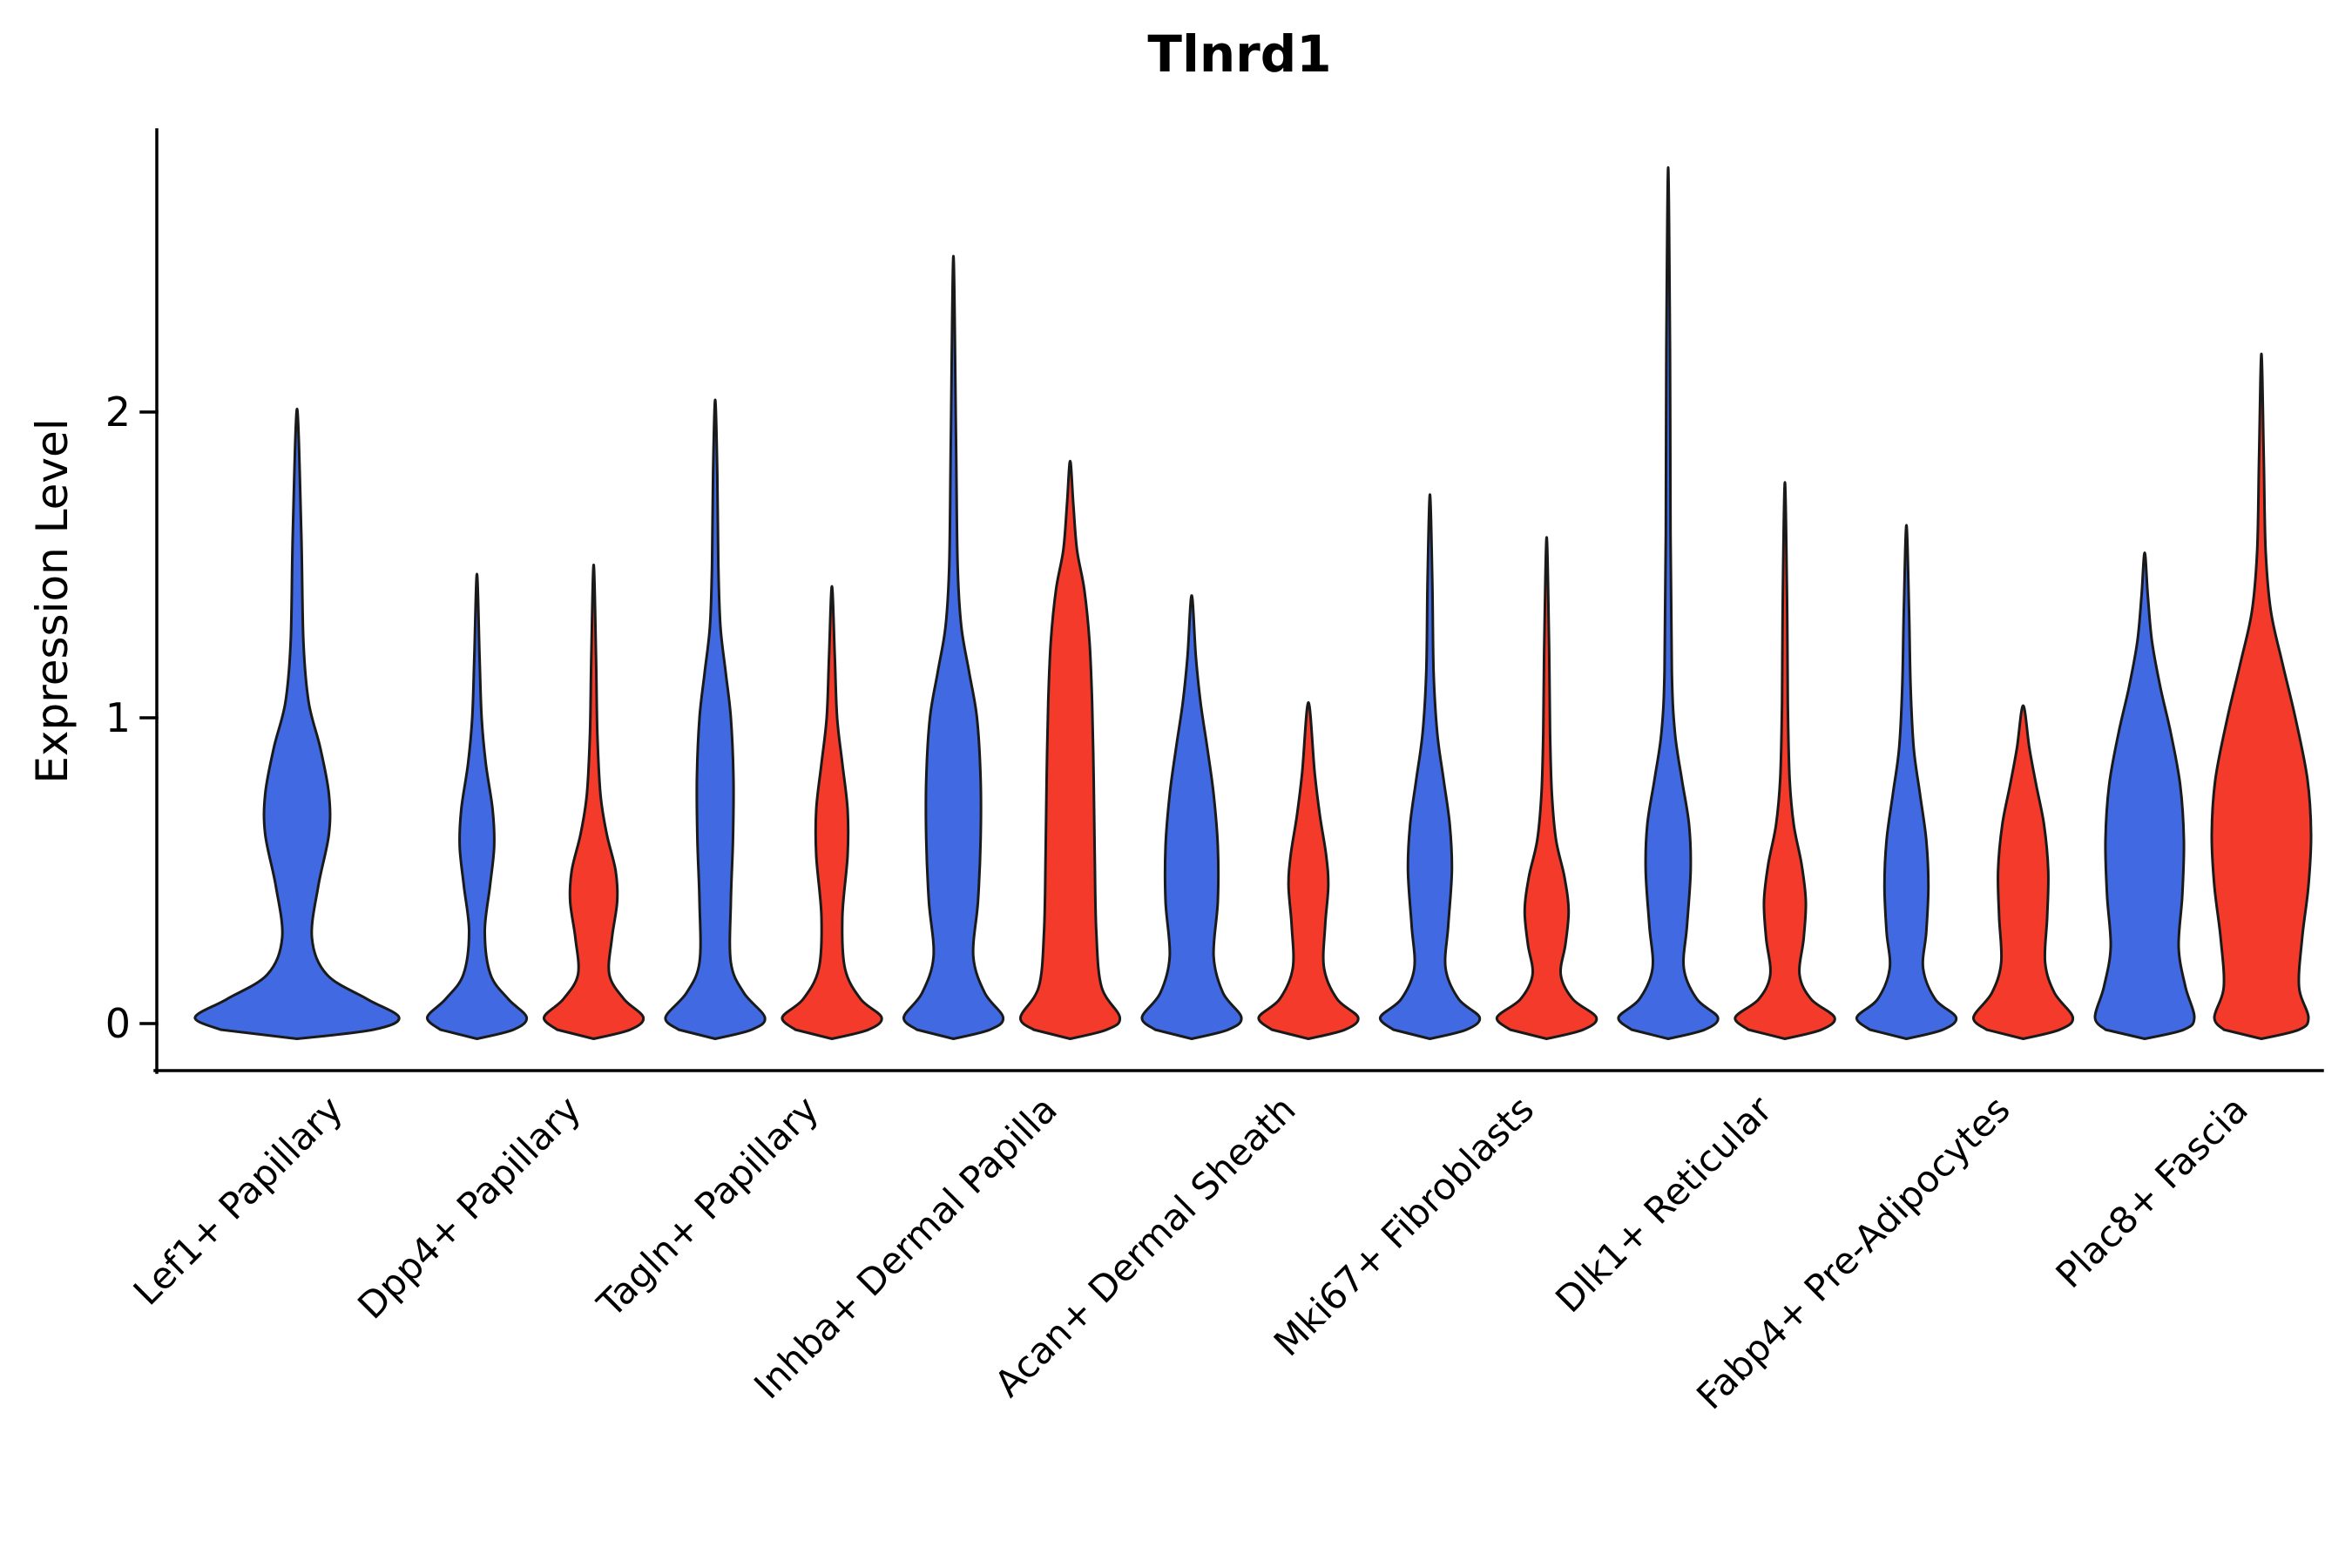 The image size is (2352, 1568). I want to click on violin-4-red, so click(1070, 749).